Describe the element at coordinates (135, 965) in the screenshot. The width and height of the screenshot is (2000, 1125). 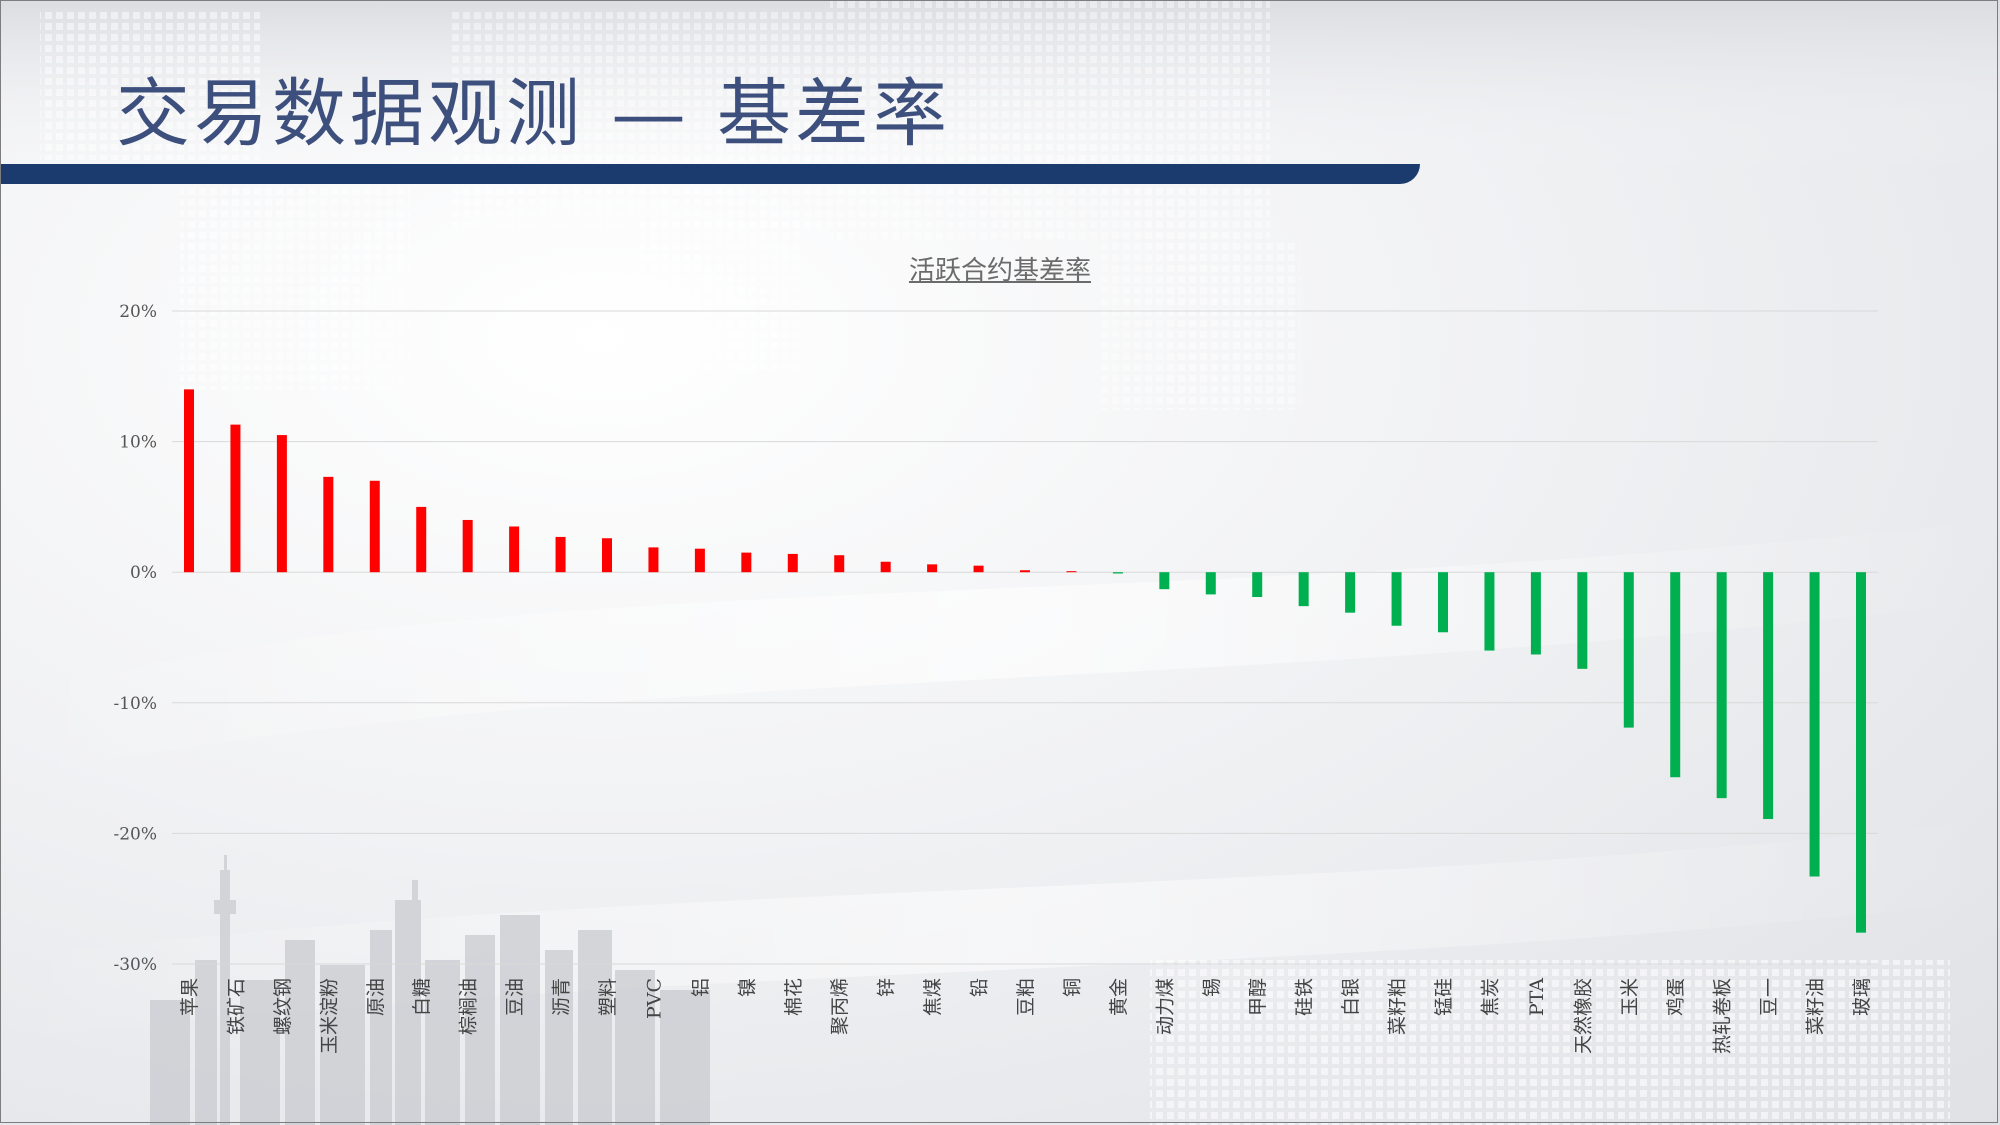
I see `y-tick-label: -30%` at that location.